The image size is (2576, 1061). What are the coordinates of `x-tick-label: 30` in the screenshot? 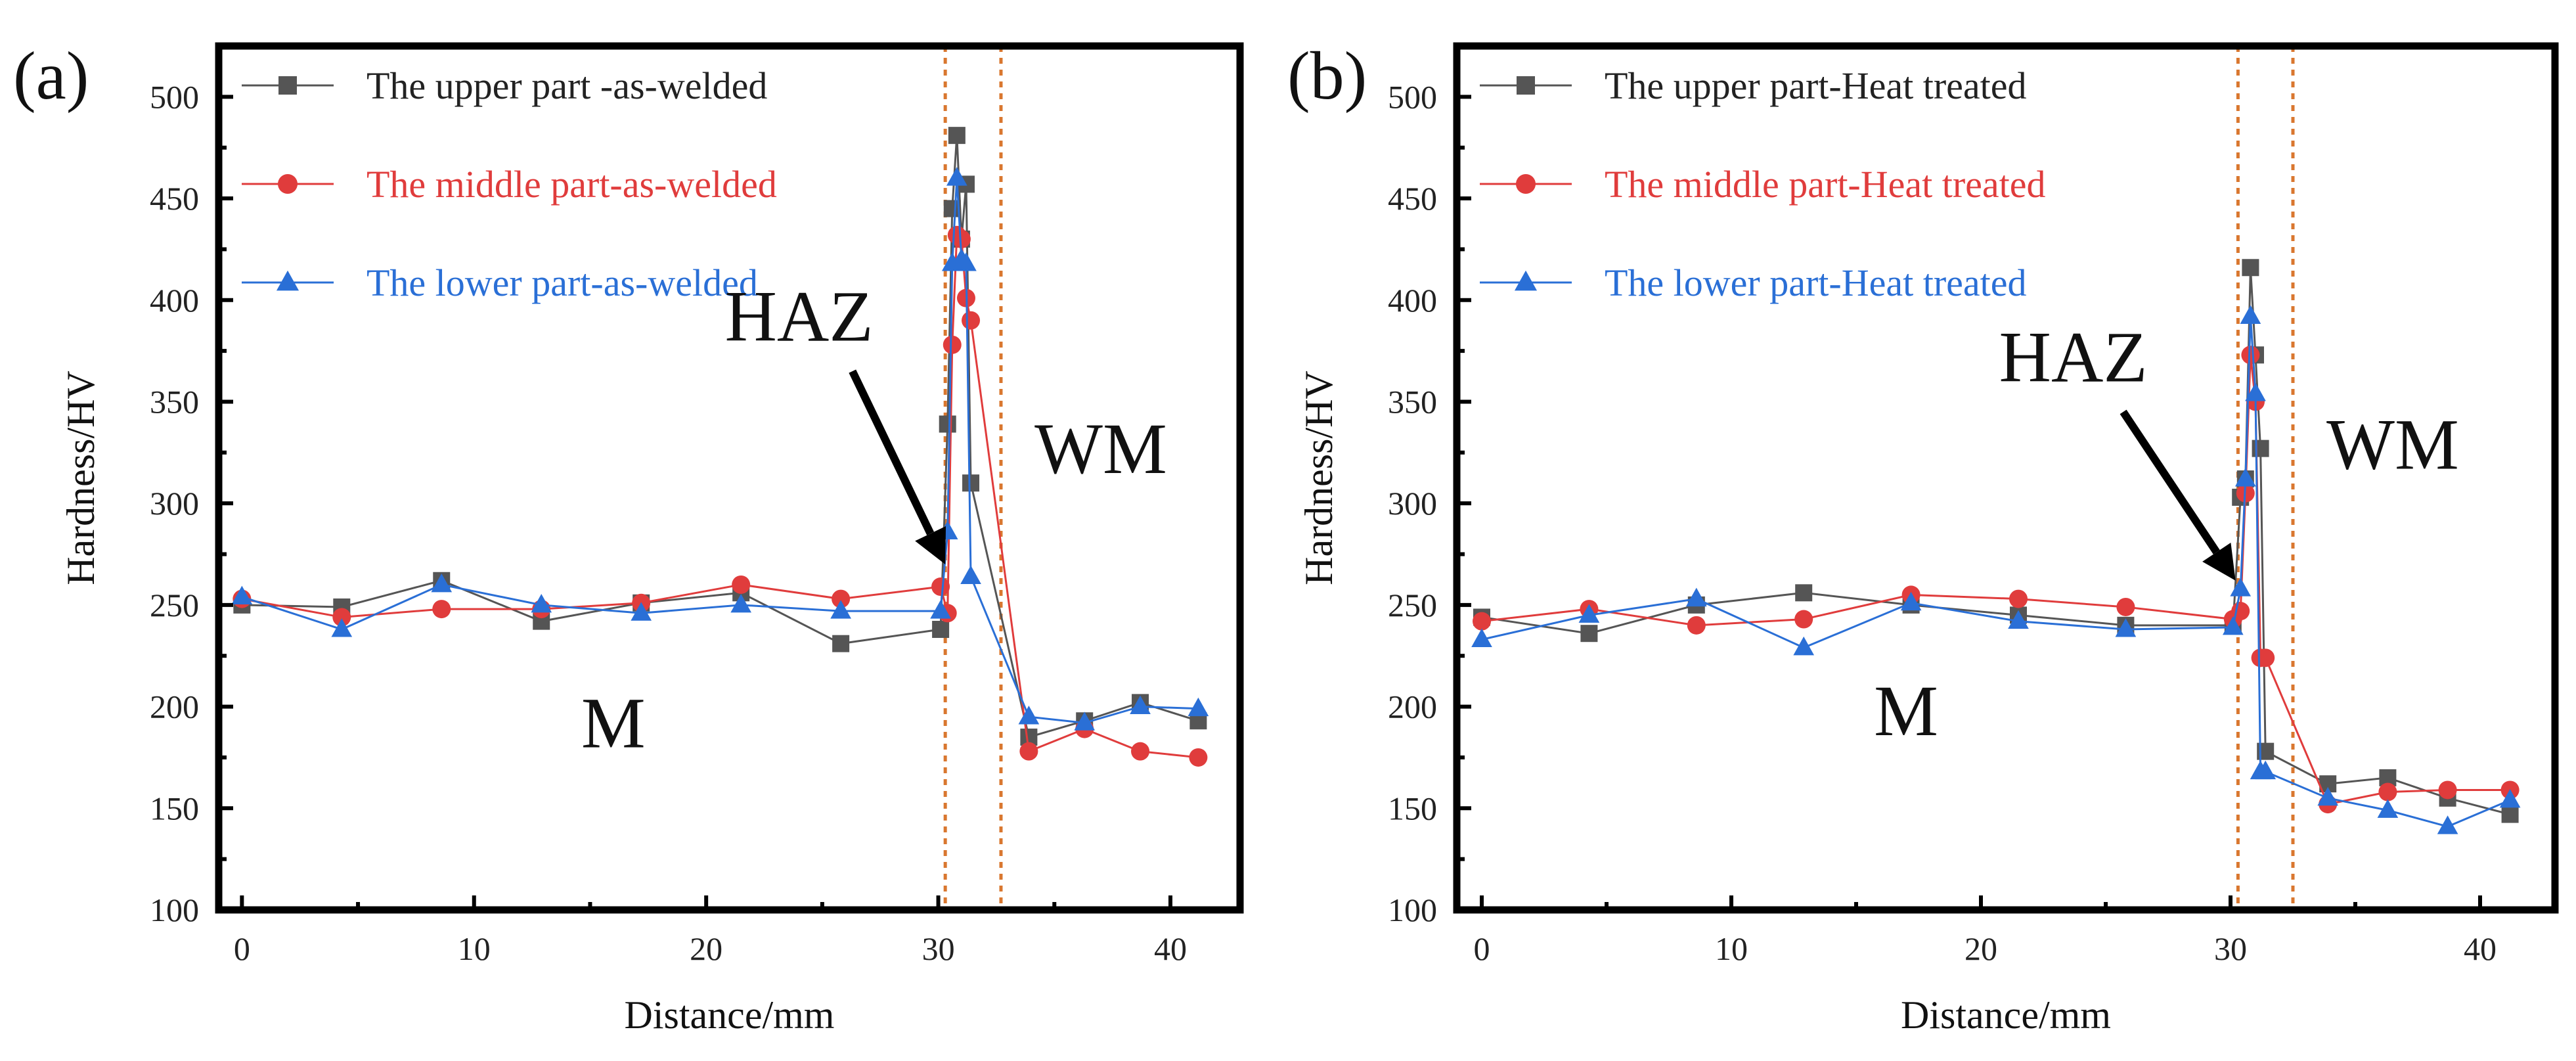 It's located at (938, 948).